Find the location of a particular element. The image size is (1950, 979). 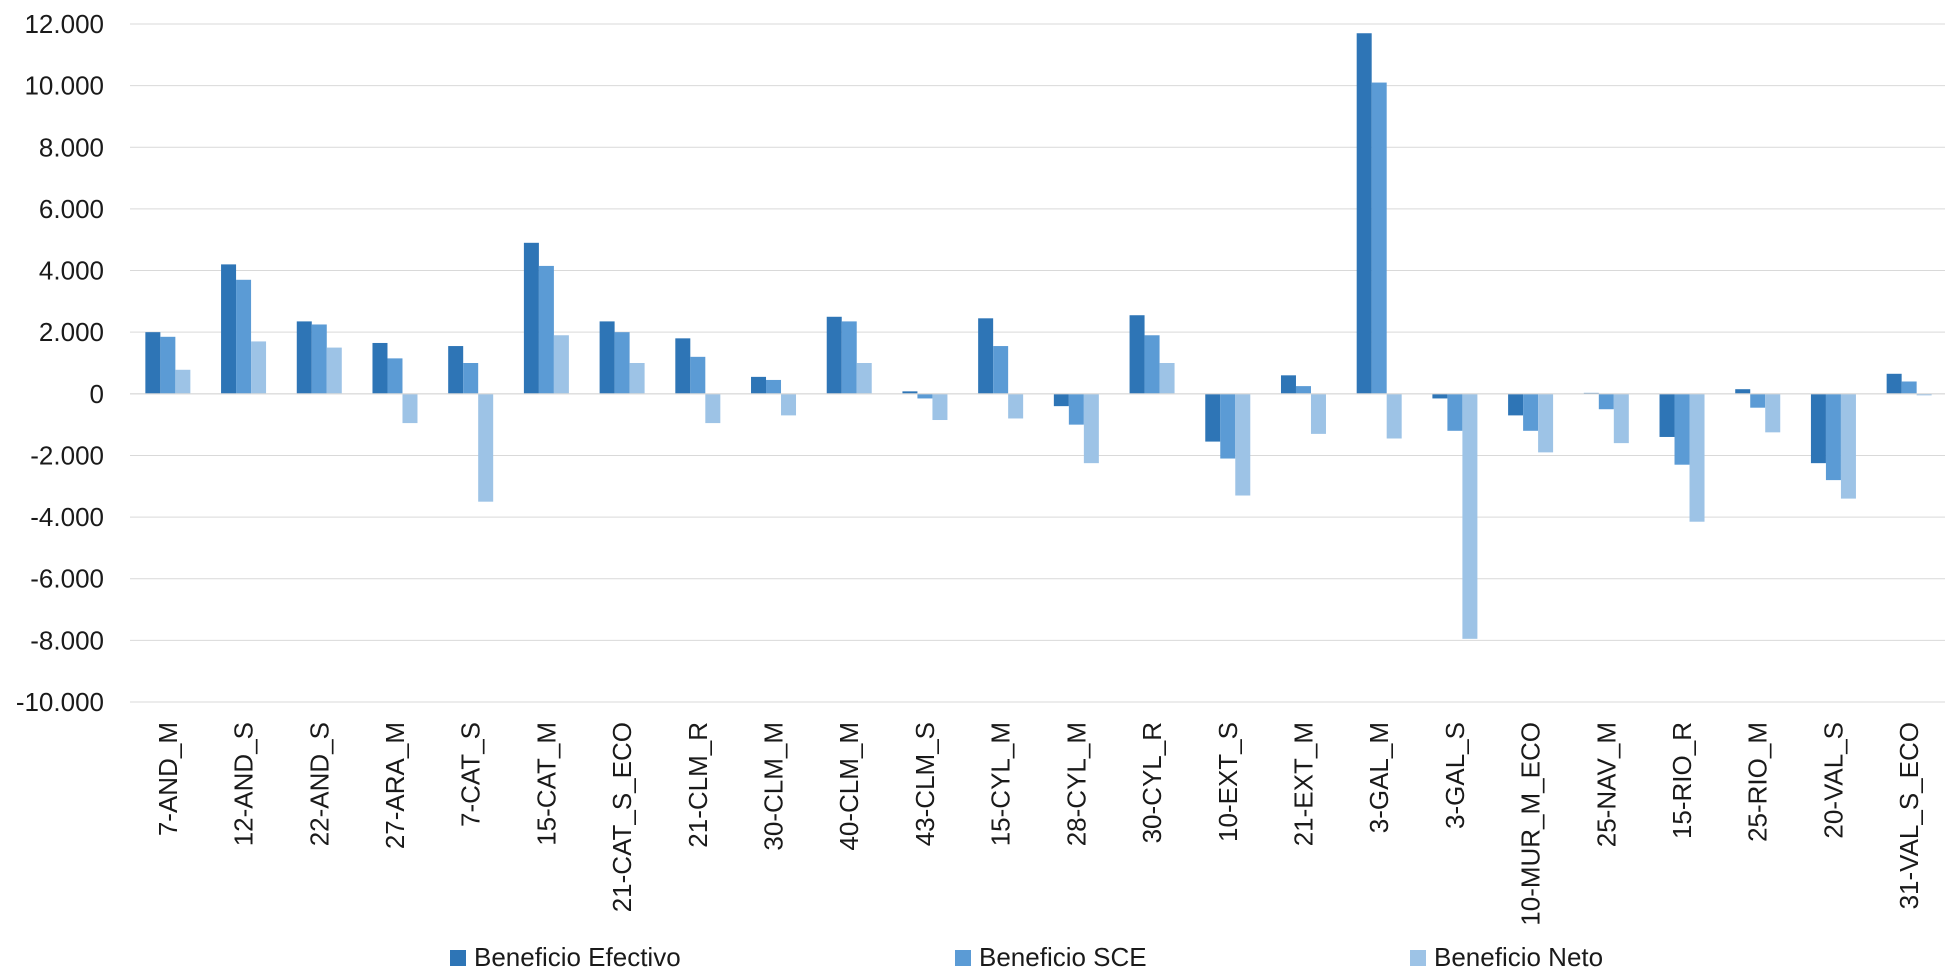

x-tick-label: 10-EXT_S is located at coordinates (1228, 782).